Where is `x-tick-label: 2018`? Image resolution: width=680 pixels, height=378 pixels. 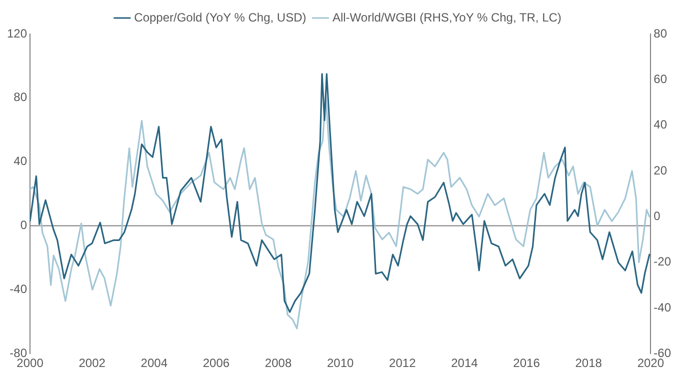 x-tick-label: 2018 is located at coordinates (588, 363).